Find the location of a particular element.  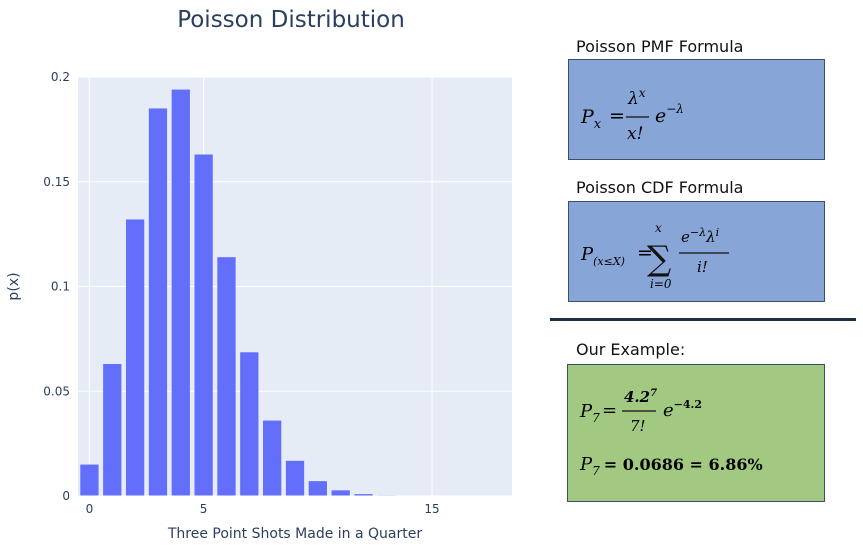

y-tick-label: 0 is located at coordinates (66, 496).